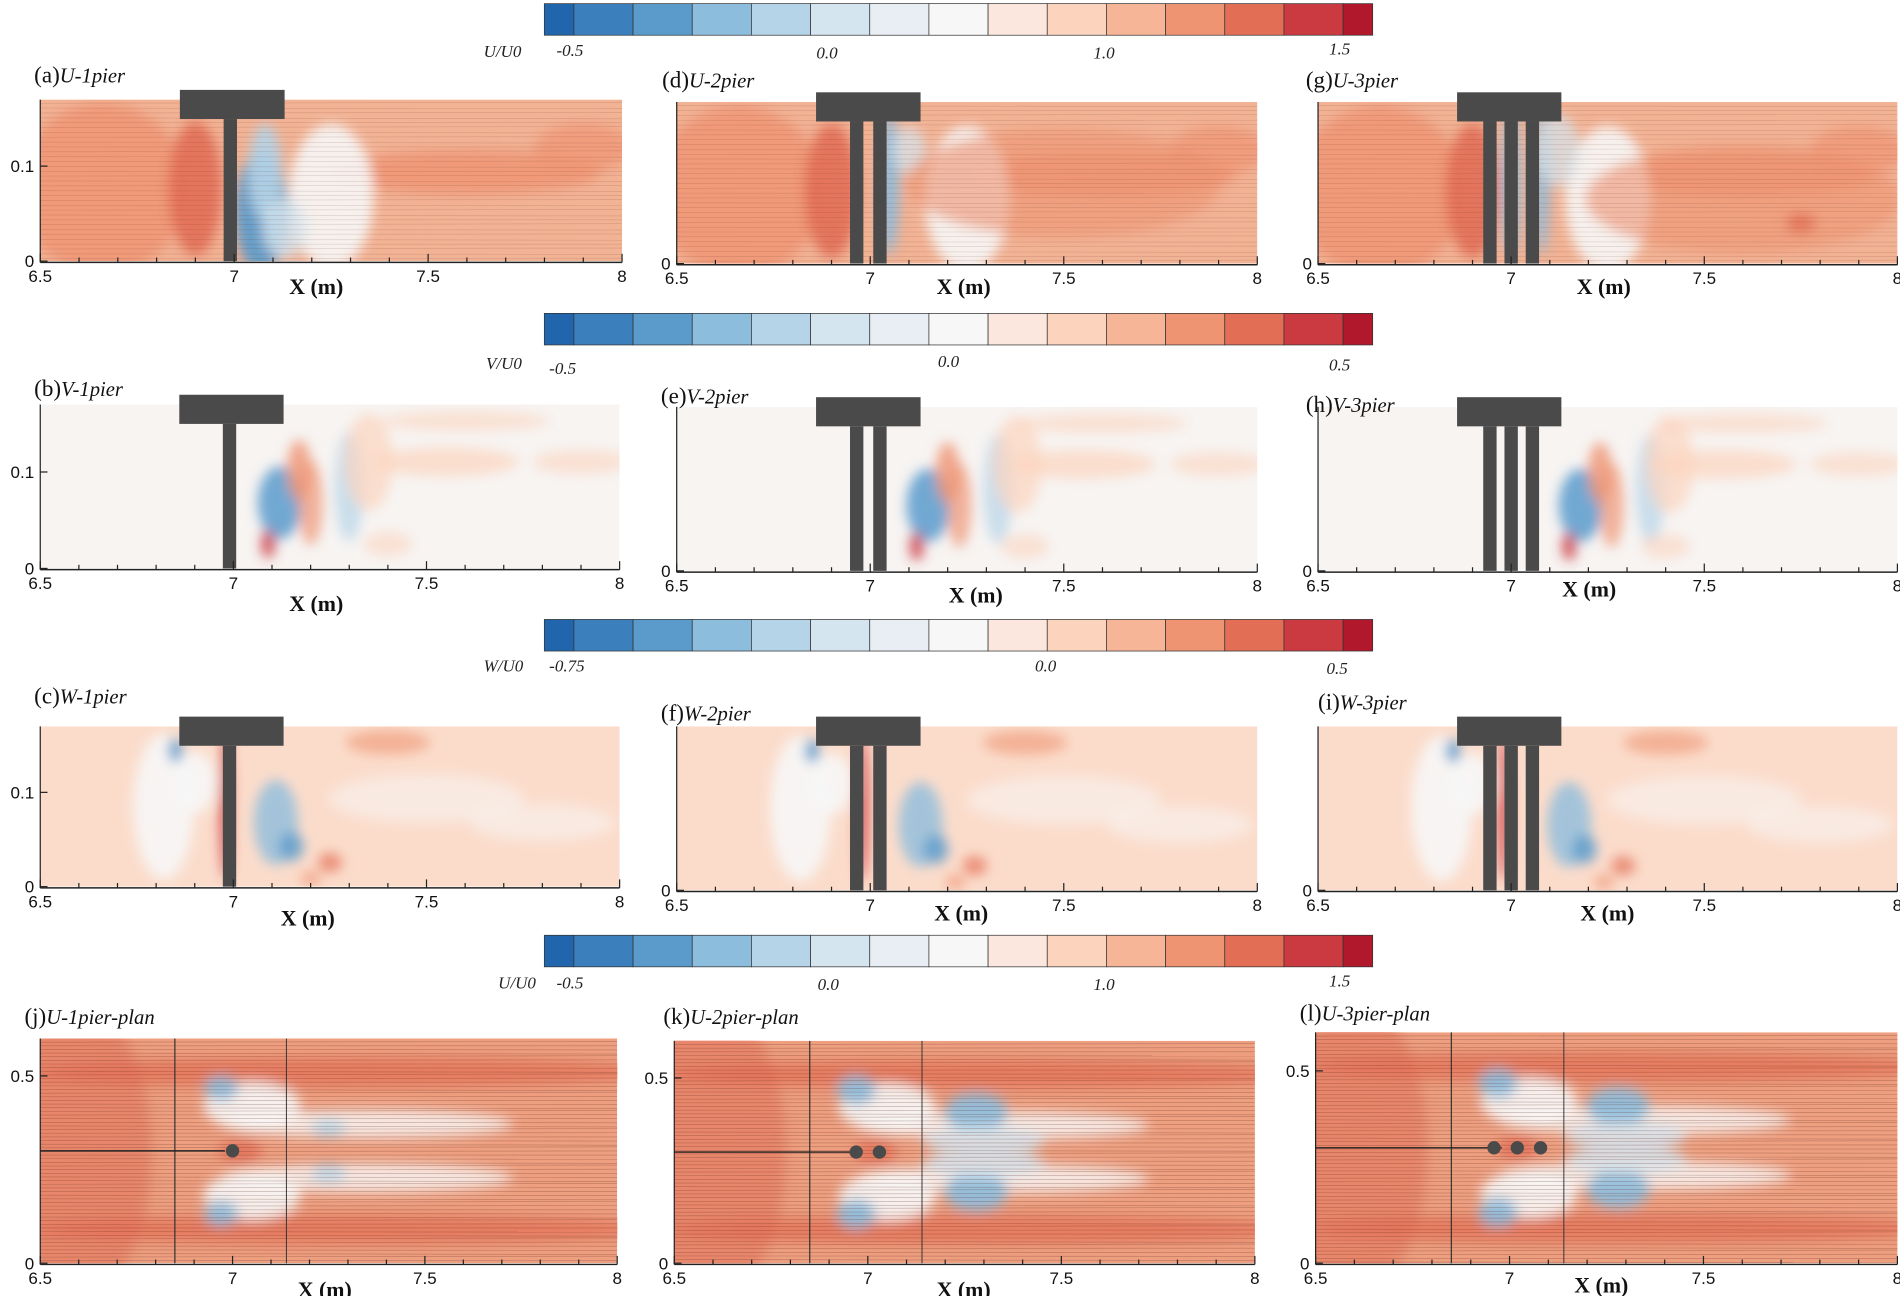 This screenshot has height=1296, width=1900. What do you see at coordinates (705, 395) in the screenshot?
I see `panel-caption: (e)V-2pier` at bounding box center [705, 395].